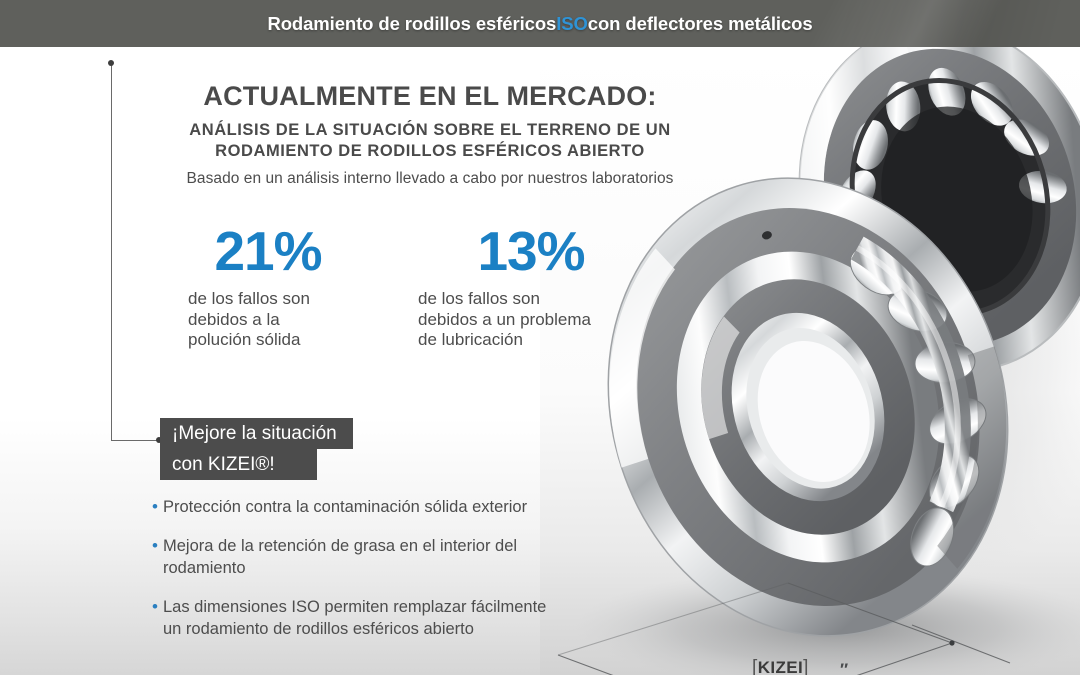 The image size is (1080, 675). Describe the element at coordinates (806, 666) in the screenshot. I see `brand-bracket-close: ]` at that location.